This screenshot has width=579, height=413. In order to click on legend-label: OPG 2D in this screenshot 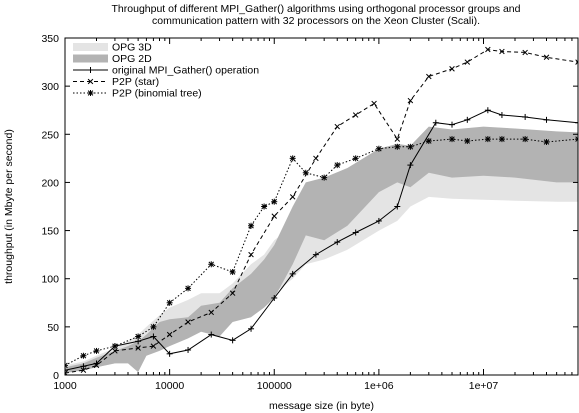, I will do `click(132, 59)`.